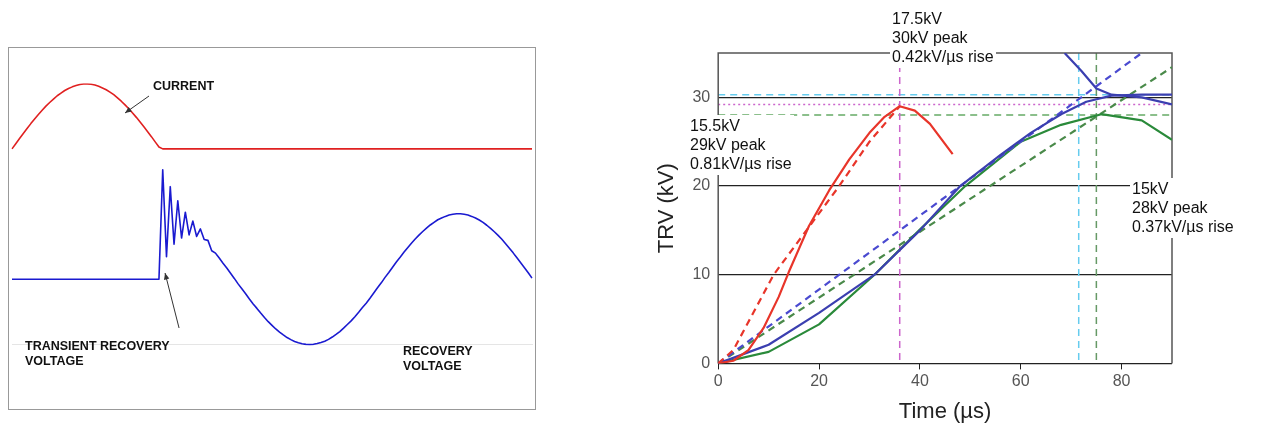  I want to click on y-tick-label: 20, so click(701, 185).